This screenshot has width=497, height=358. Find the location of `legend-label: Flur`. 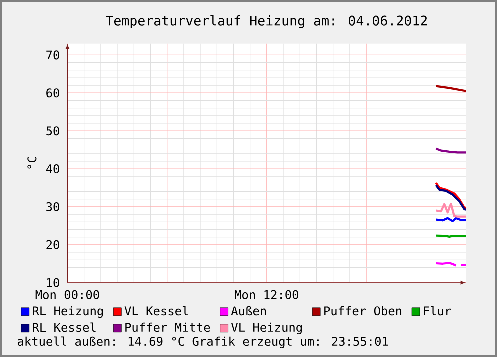

legend-label: Flur is located at coordinates (438, 311).